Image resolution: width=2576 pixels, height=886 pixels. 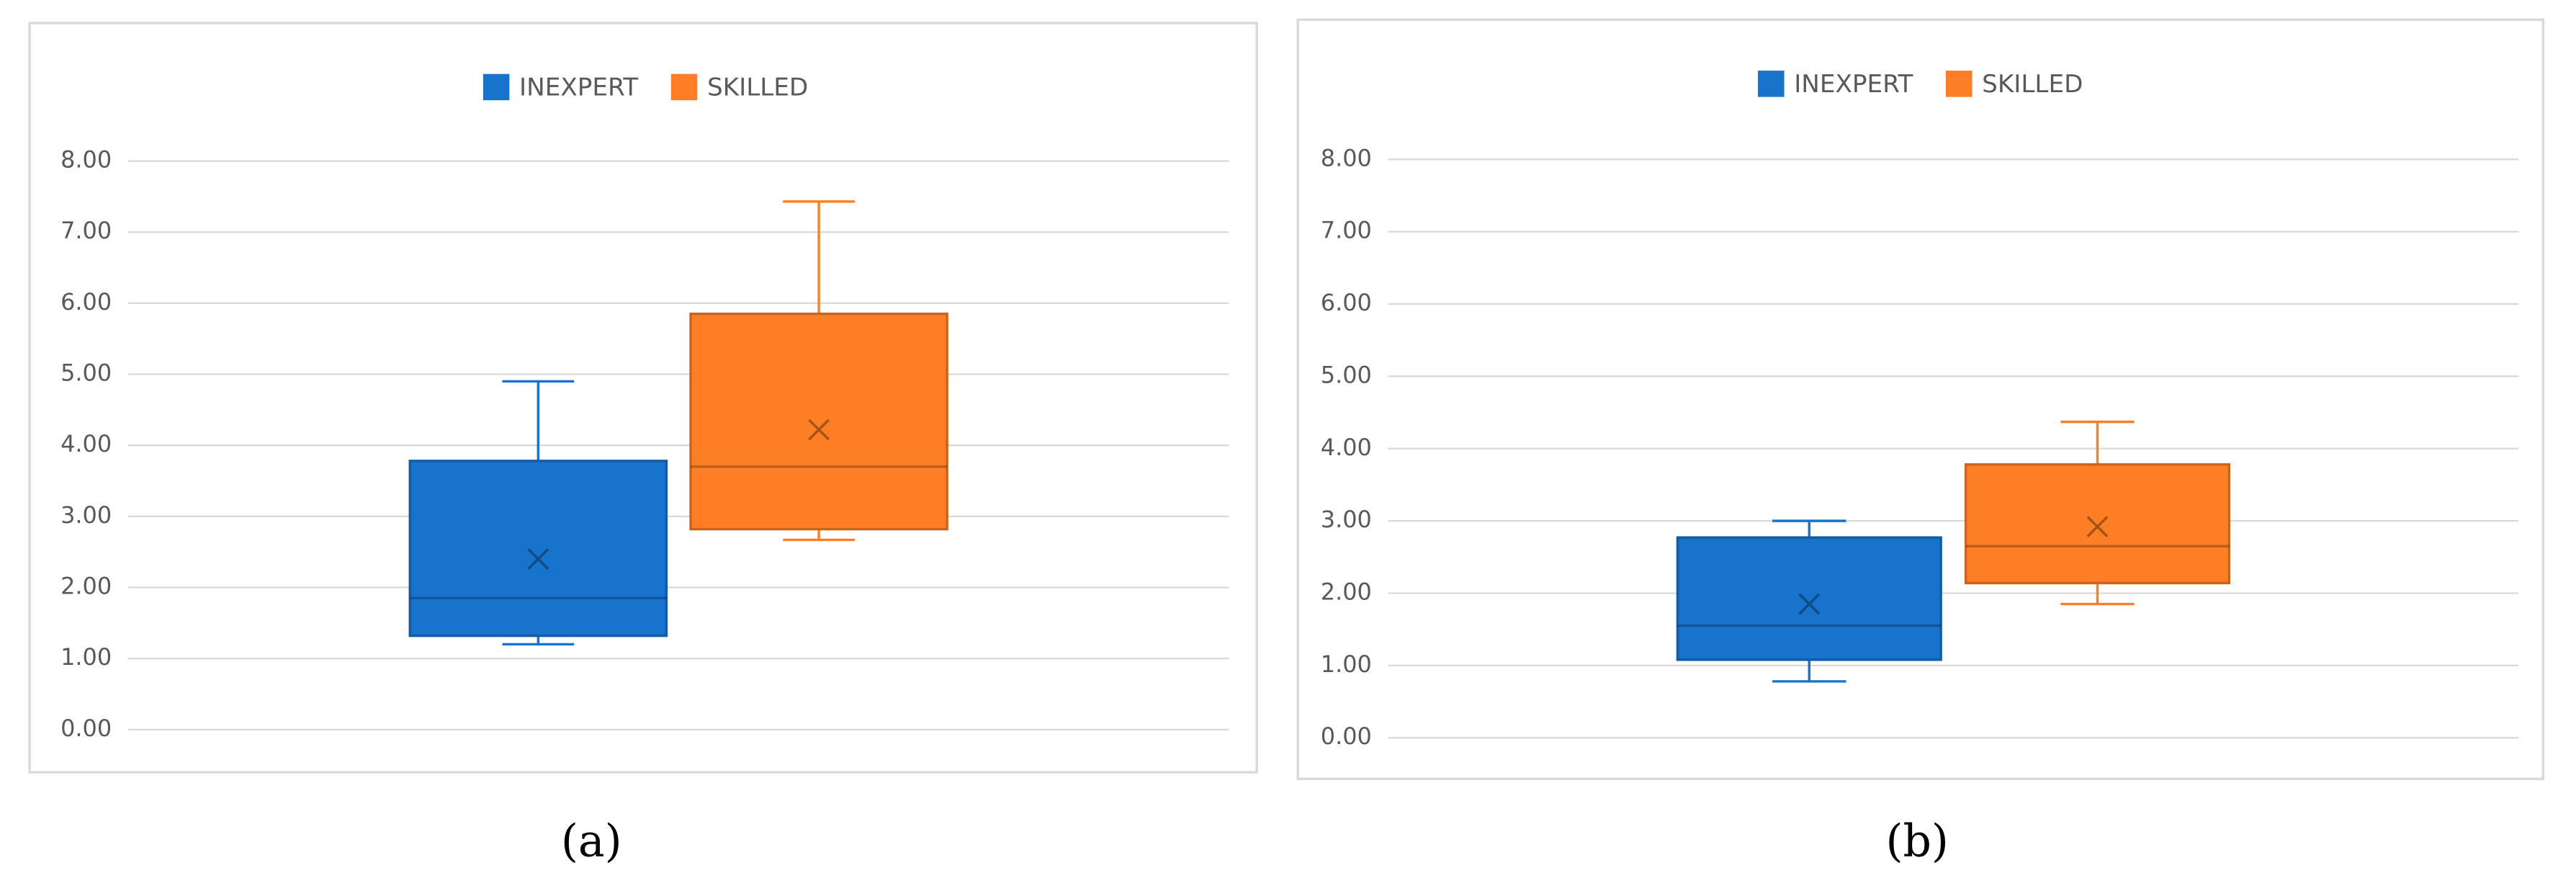 What do you see at coordinates (1916, 841) in the screenshot?
I see `caption: (b)` at bounding box center [1916, 841].